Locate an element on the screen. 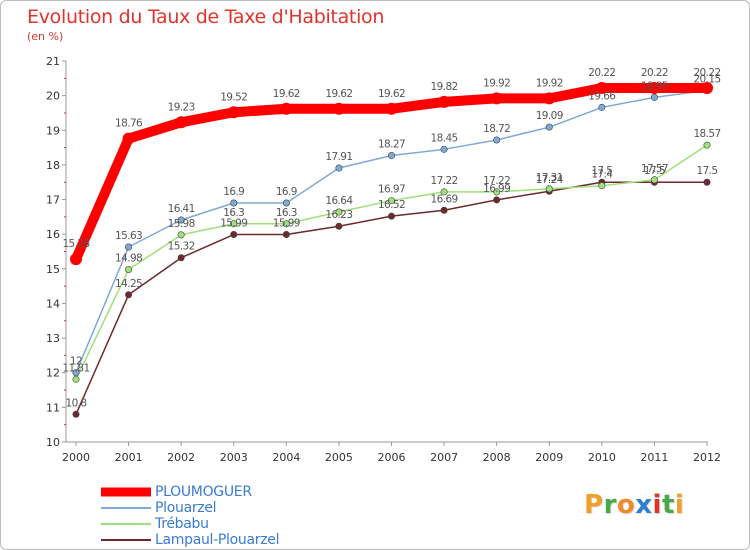 This screenshot has width=750, height=550. y-tick-label: 17 is located at coordinates (53, 200).